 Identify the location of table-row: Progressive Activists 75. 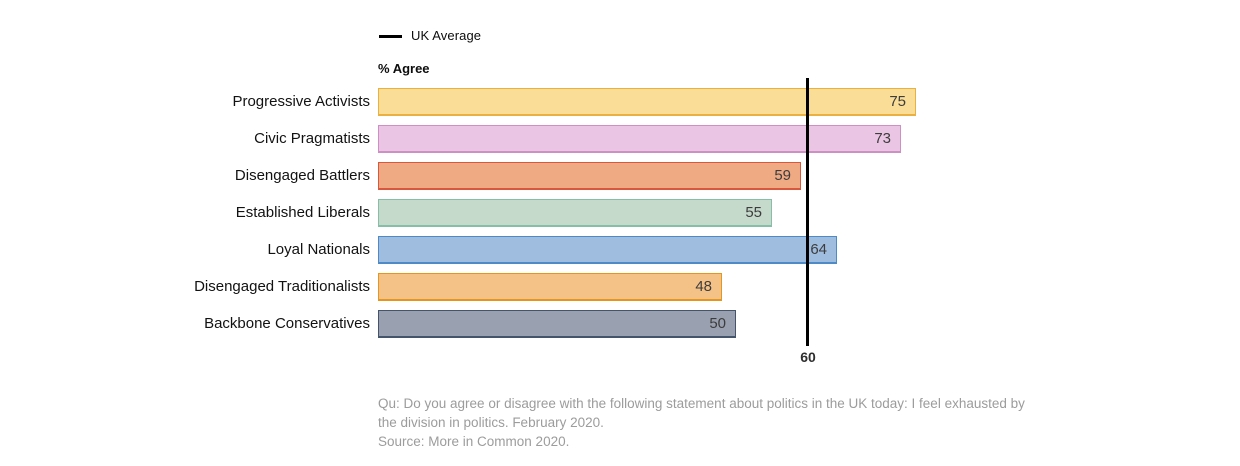
(620, 102).